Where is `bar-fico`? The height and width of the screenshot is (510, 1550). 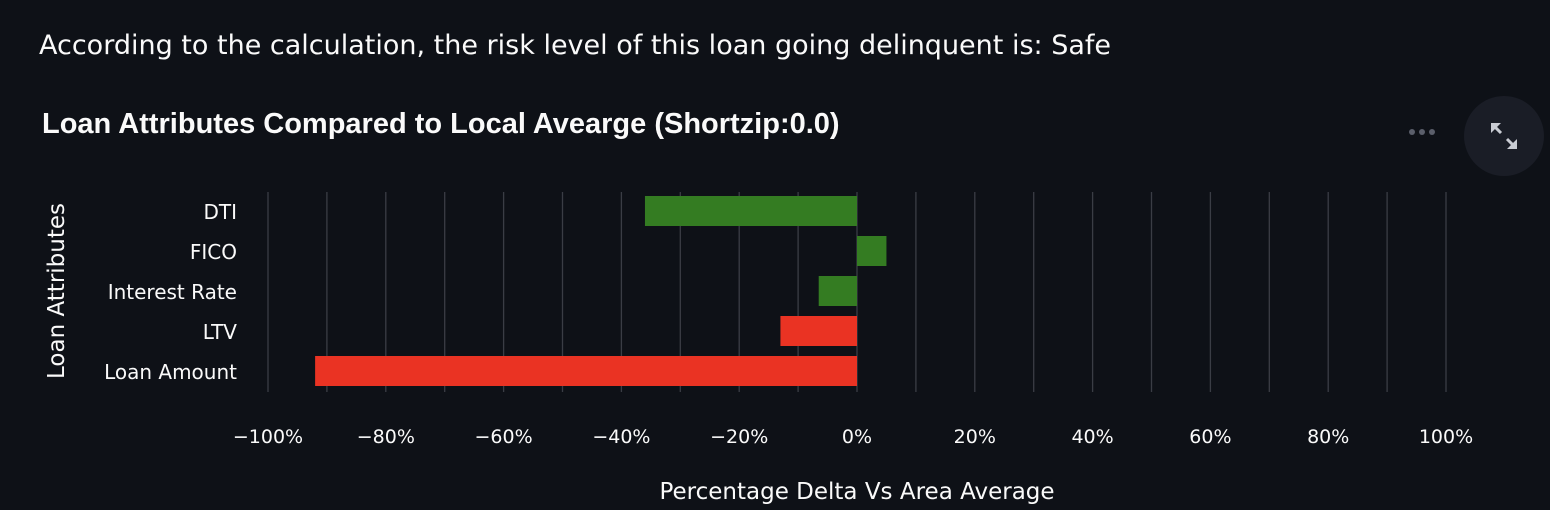
bar-fico is located at coordinates (872, 251).